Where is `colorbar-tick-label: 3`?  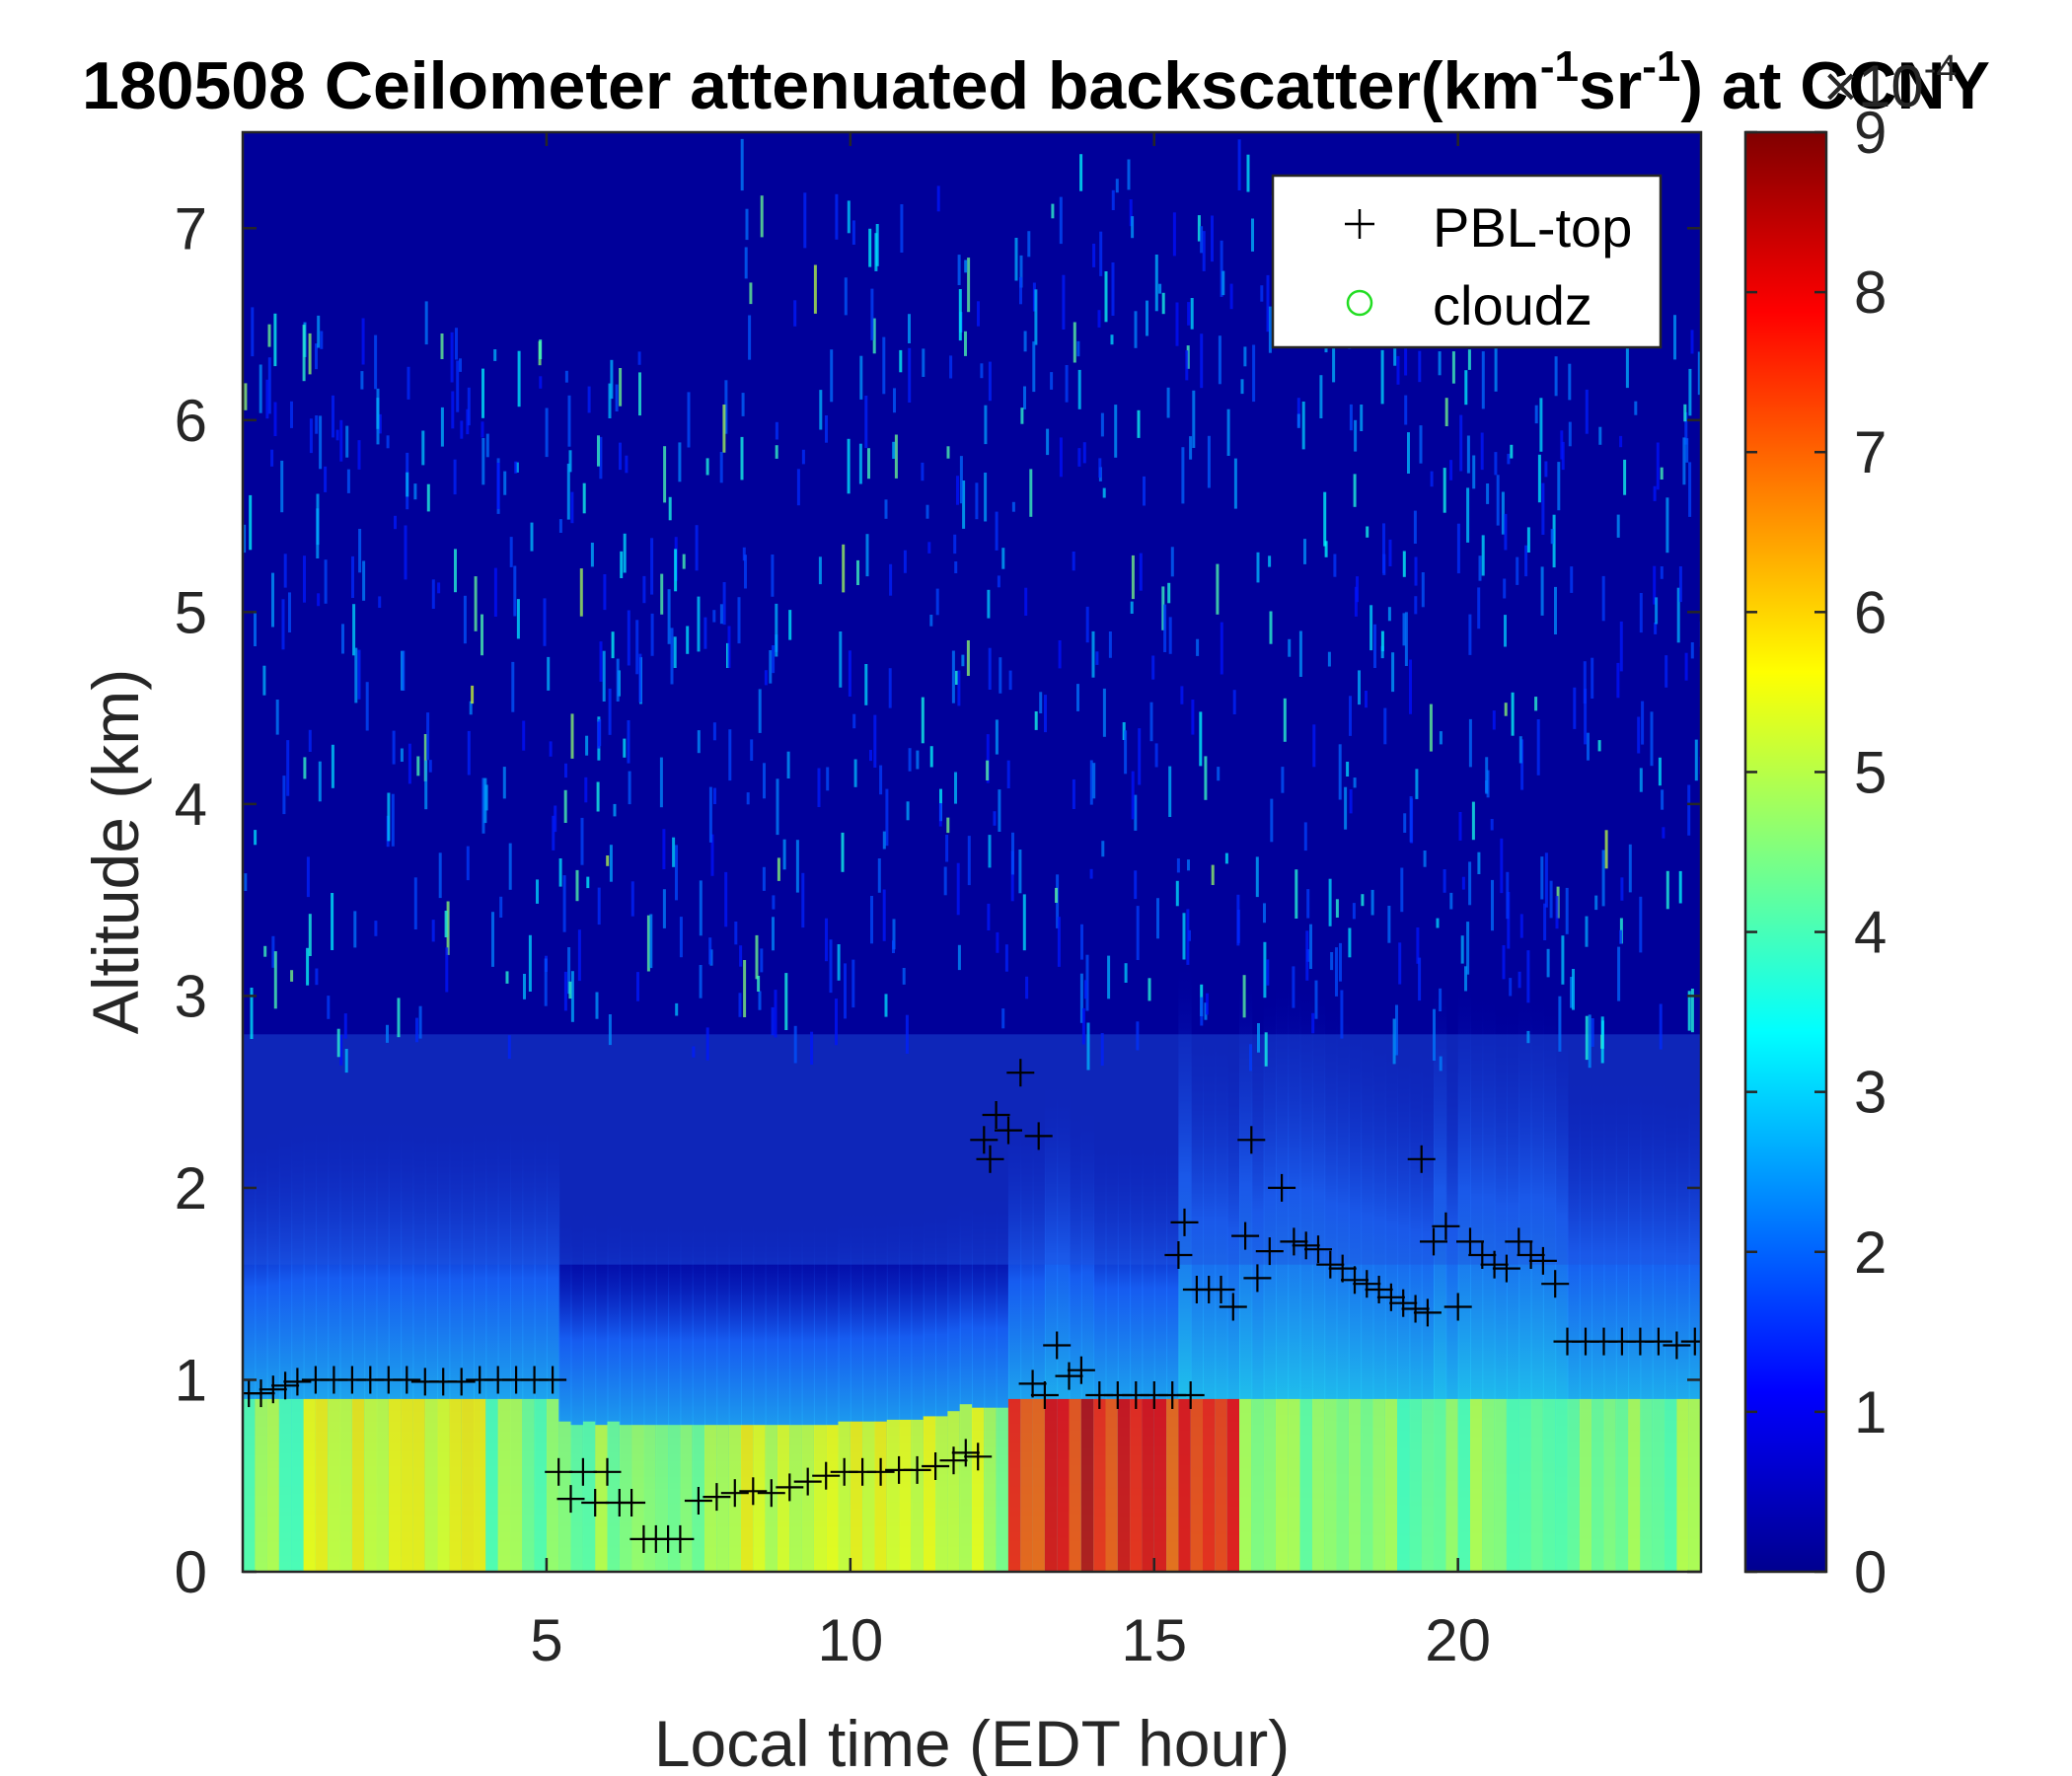 colorbar-tick-label: 3 is located at coordinates (1870, 1093).